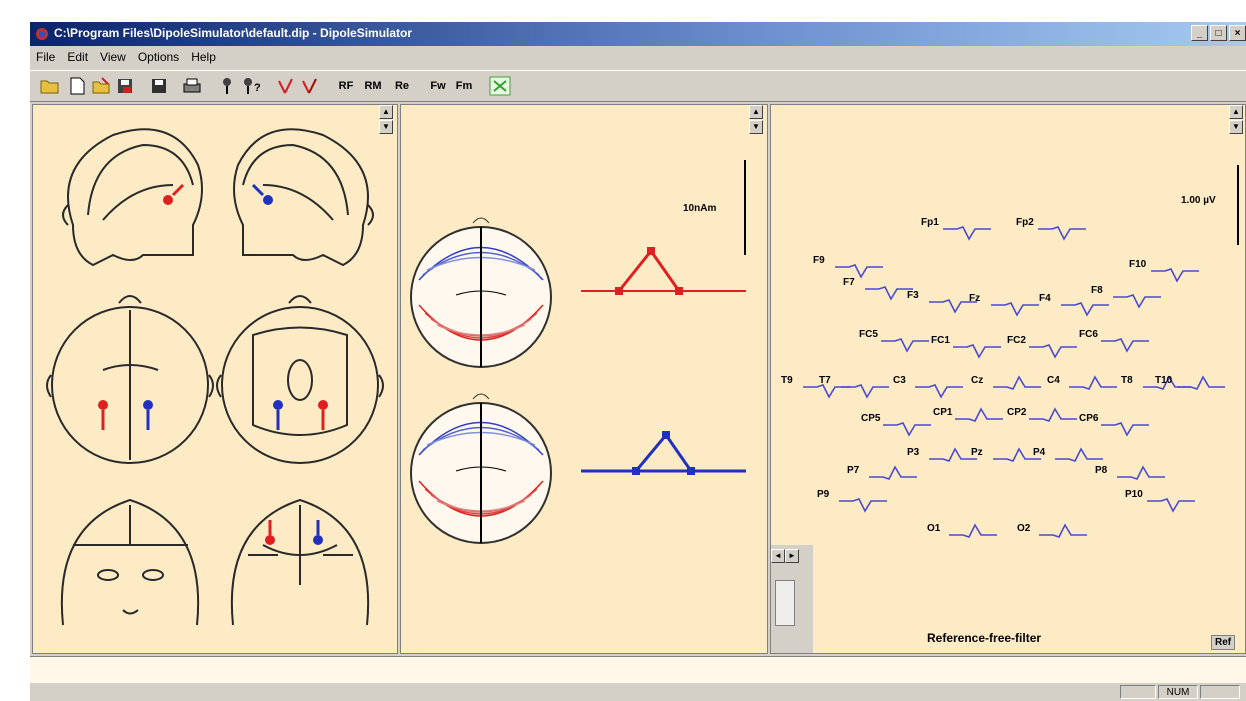 This screenshot has width=1246, height=701. What do you see at coordinates (158, 57) in the screenshot?
I see `menu-options: Options` at bounding box center [158, 57].